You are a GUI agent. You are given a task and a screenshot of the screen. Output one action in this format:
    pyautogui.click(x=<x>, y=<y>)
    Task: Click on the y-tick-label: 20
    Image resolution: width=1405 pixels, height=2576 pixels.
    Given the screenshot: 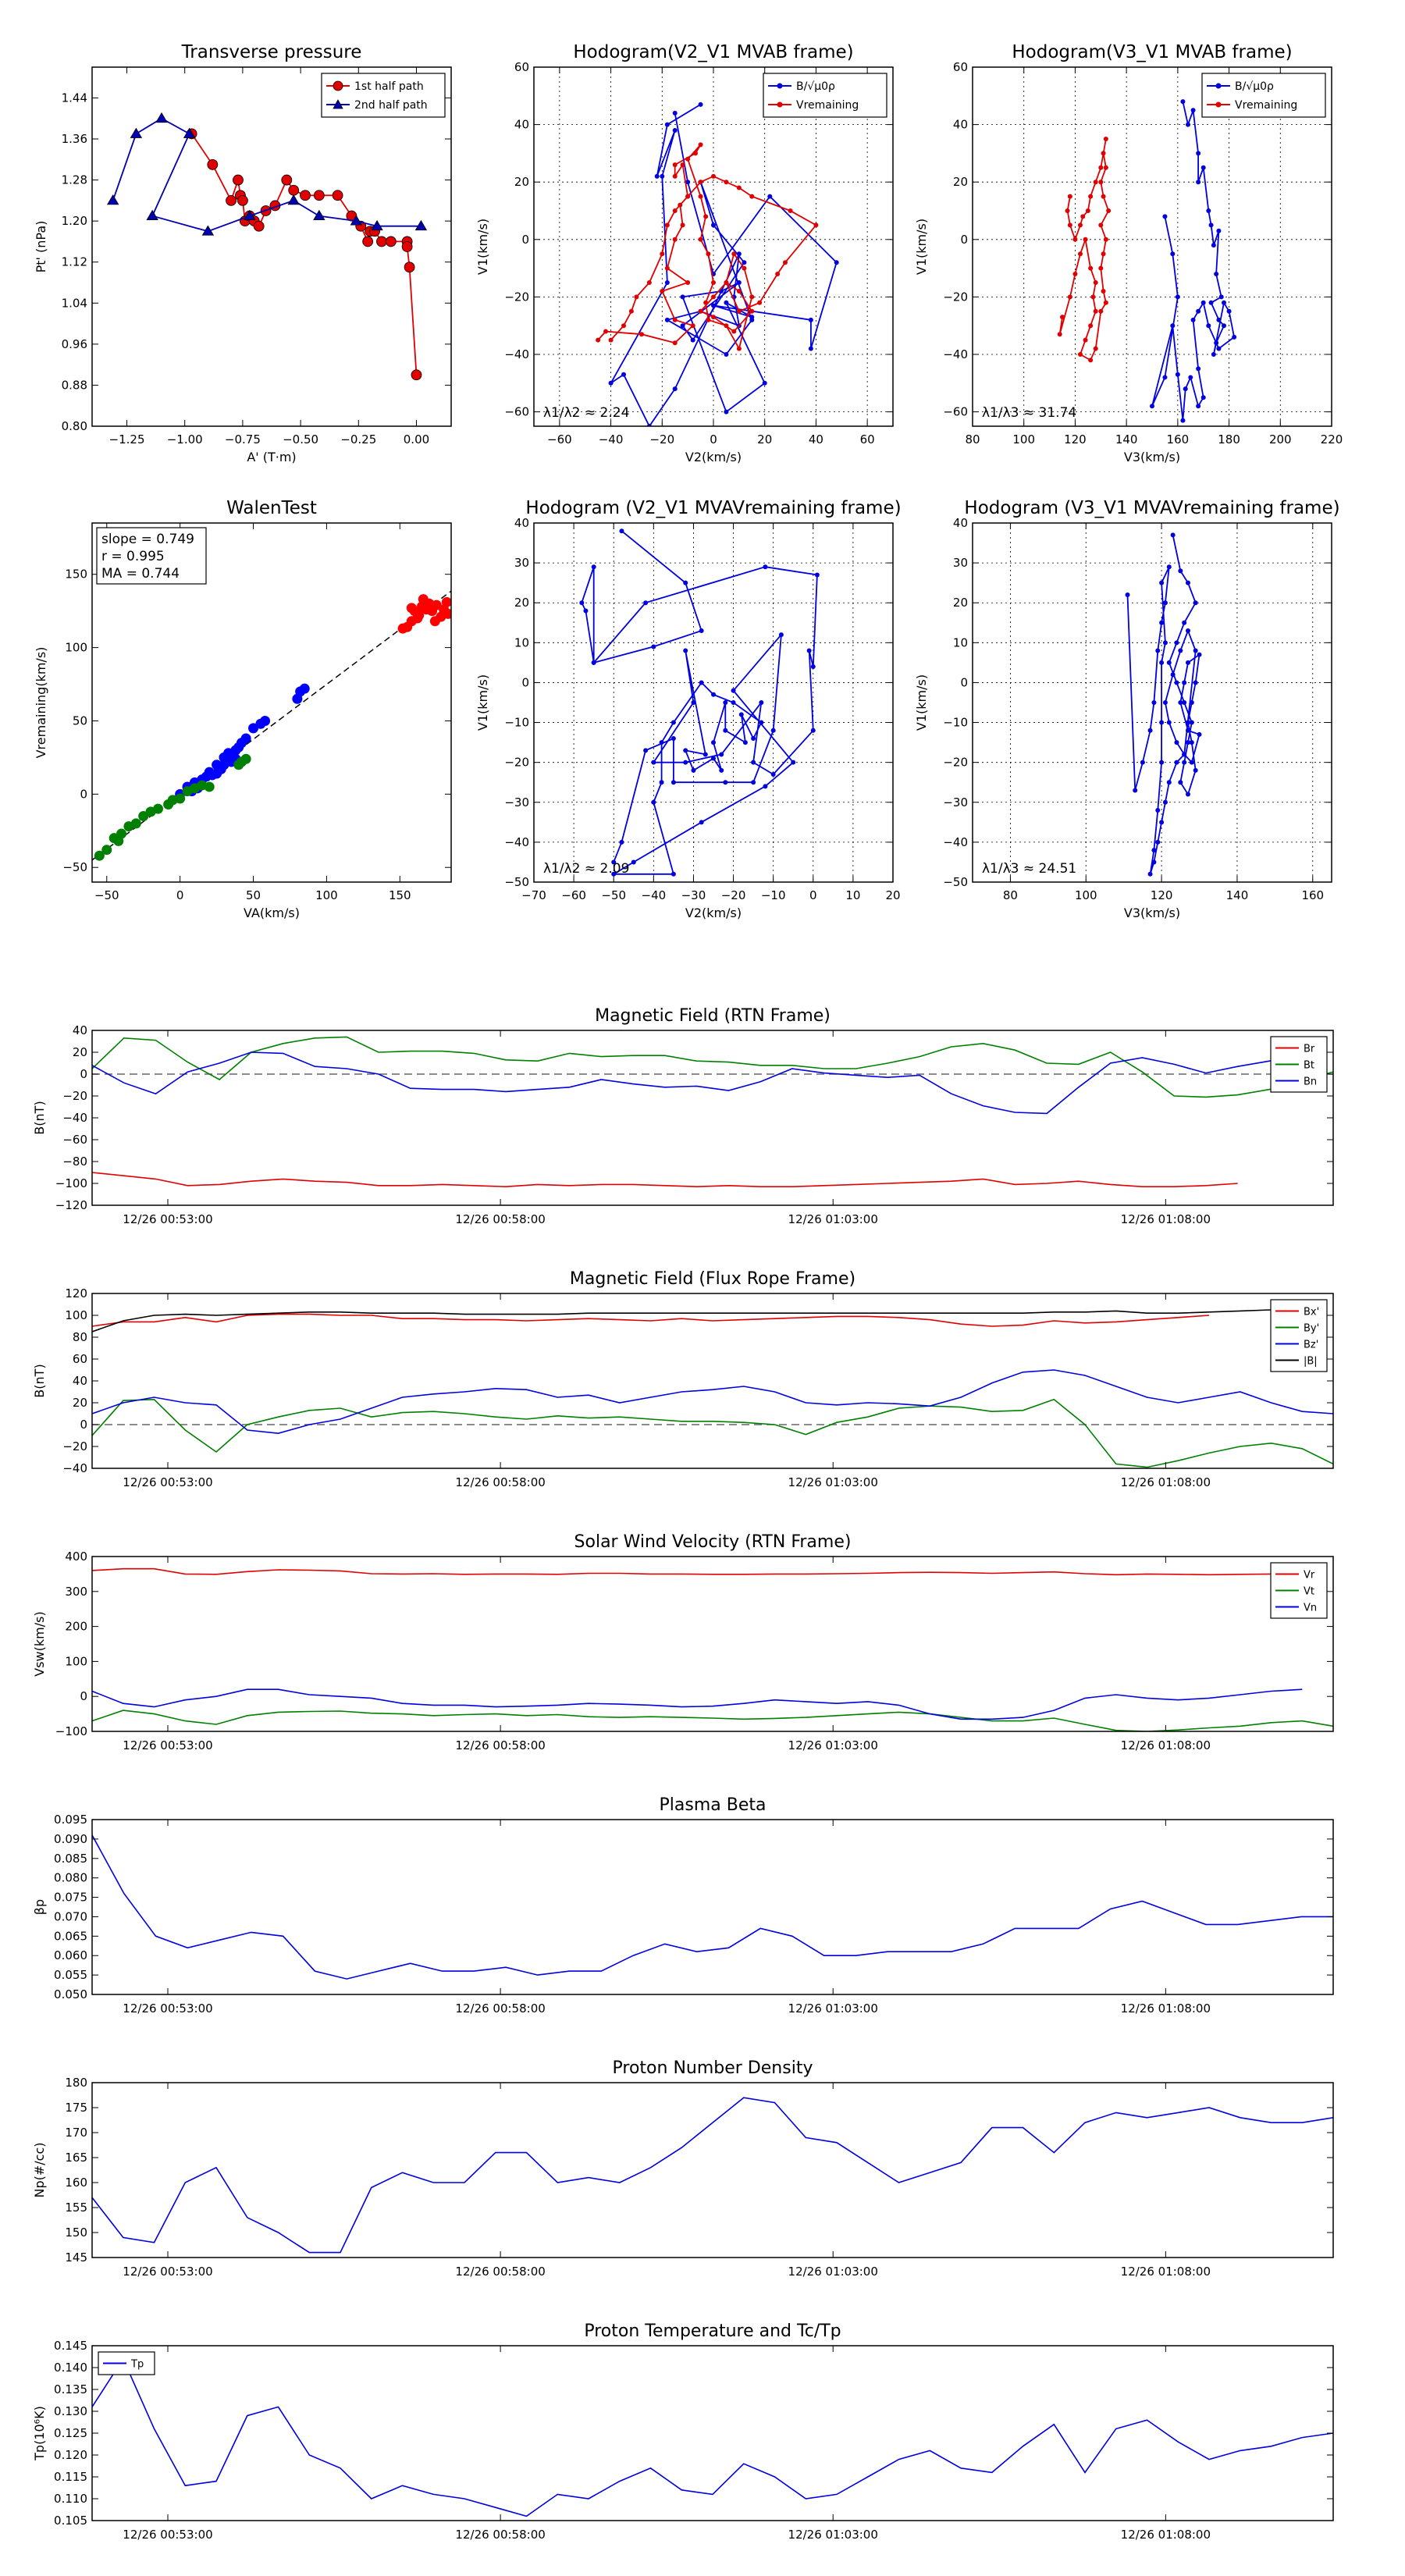 What is the action you would take?
    pyautogui.click(x=961, y=182)
    